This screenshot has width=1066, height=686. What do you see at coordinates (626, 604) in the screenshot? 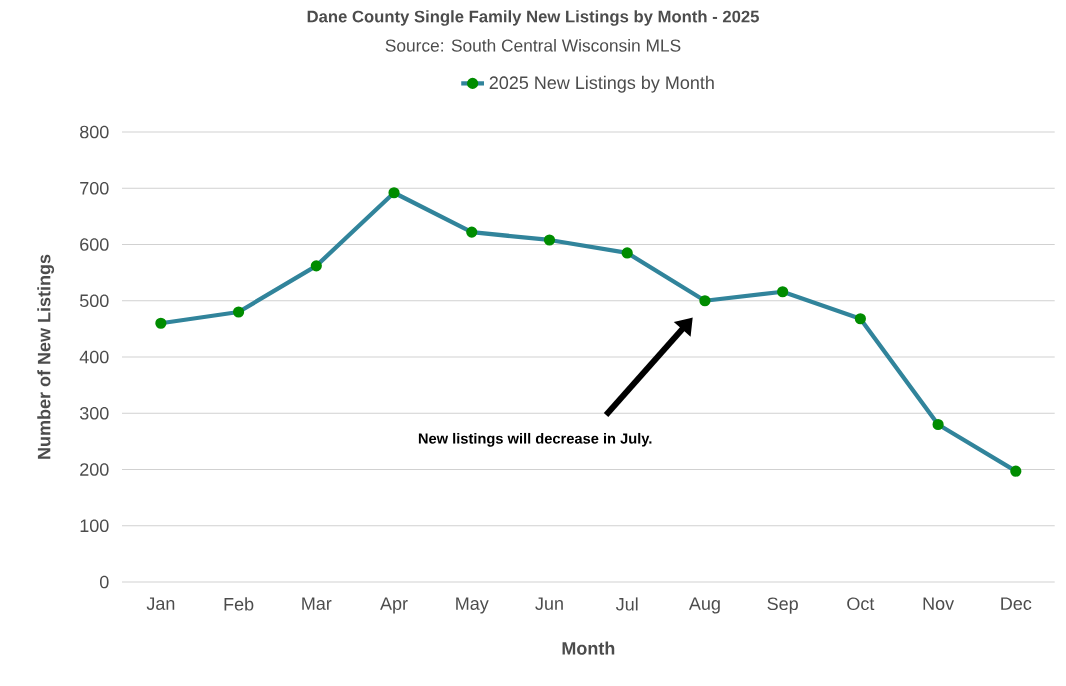
I see `x-tick-label: Jul` at bounding box center [626, 604].